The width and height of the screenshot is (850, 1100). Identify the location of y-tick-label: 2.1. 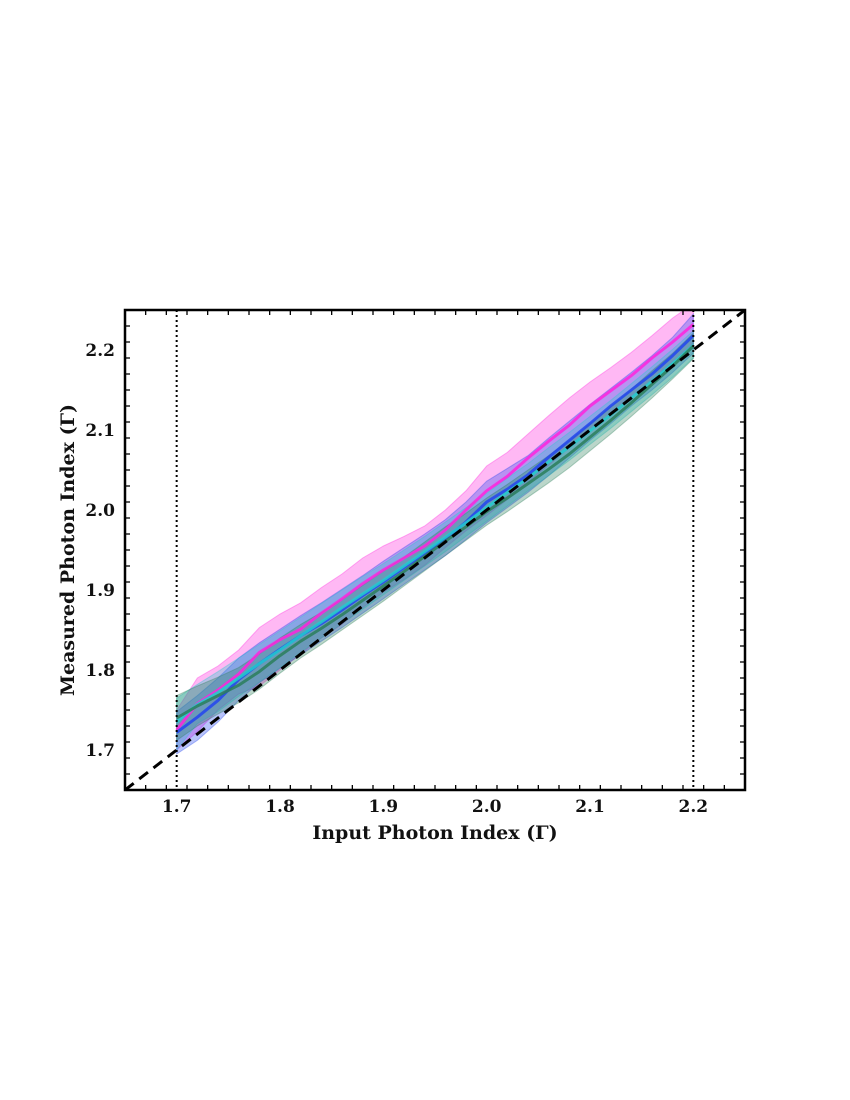
(100, 431).